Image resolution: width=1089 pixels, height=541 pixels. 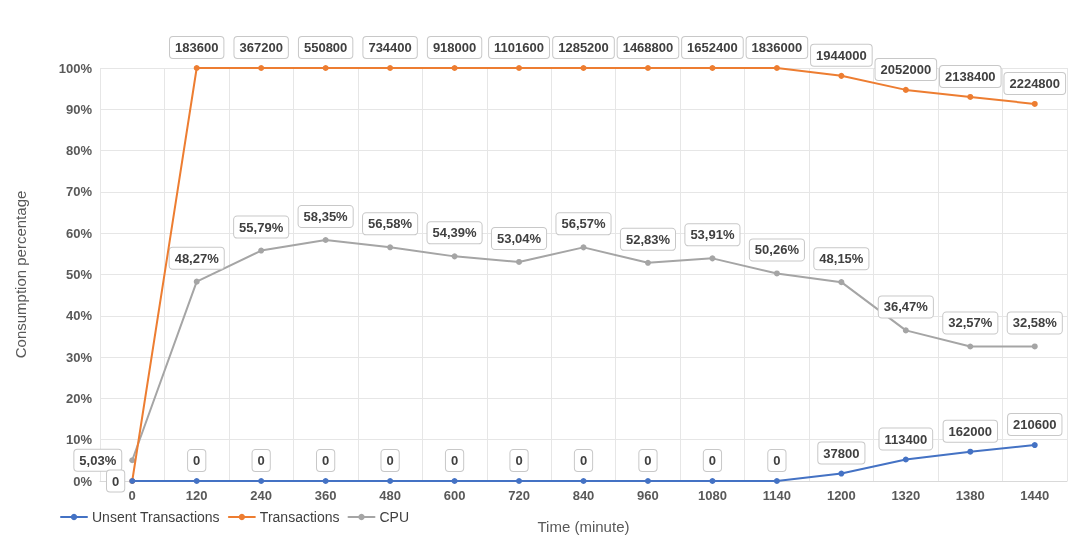 What do you see at coordinates (712, 47) in the screenshot?
I see `annotation: 1652400` at bounding box center [712, 47].